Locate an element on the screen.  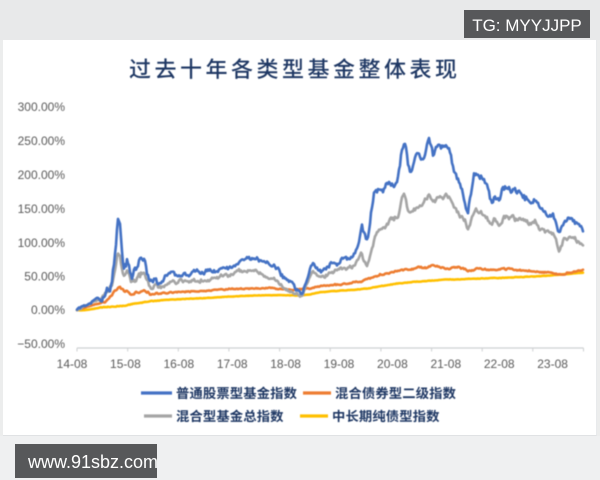
svg-text: 150.00% is located at coordinates (42, 209).